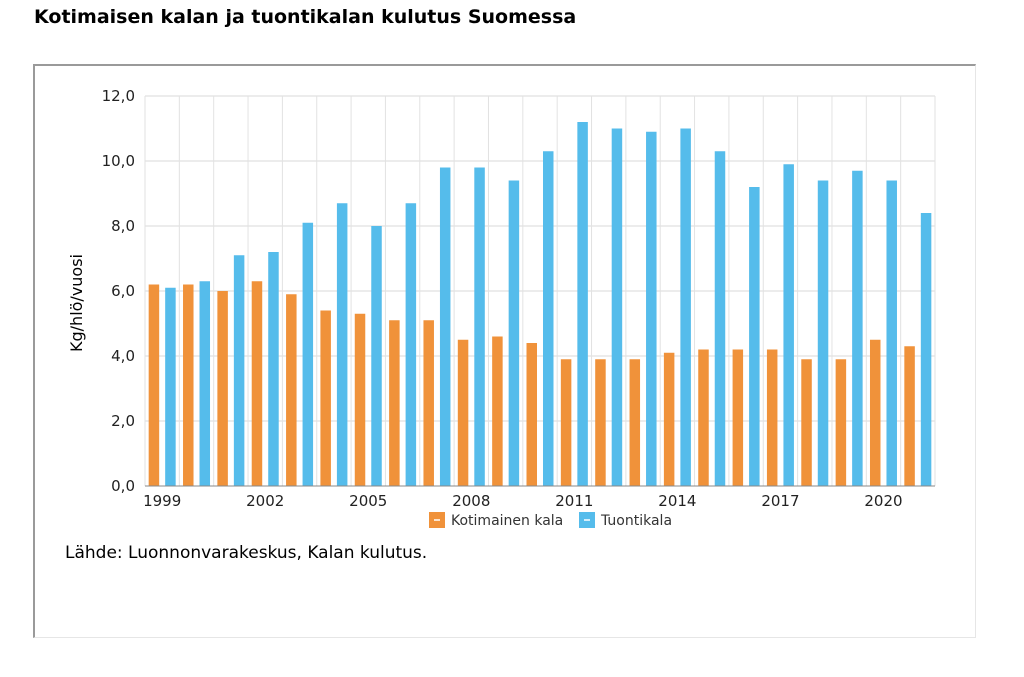 The image size is (1024, 677). What do you see at coordinates (891, 333) in the screenshot?
I see `bar-tuonti-2020` at bounding box center [891, 333].